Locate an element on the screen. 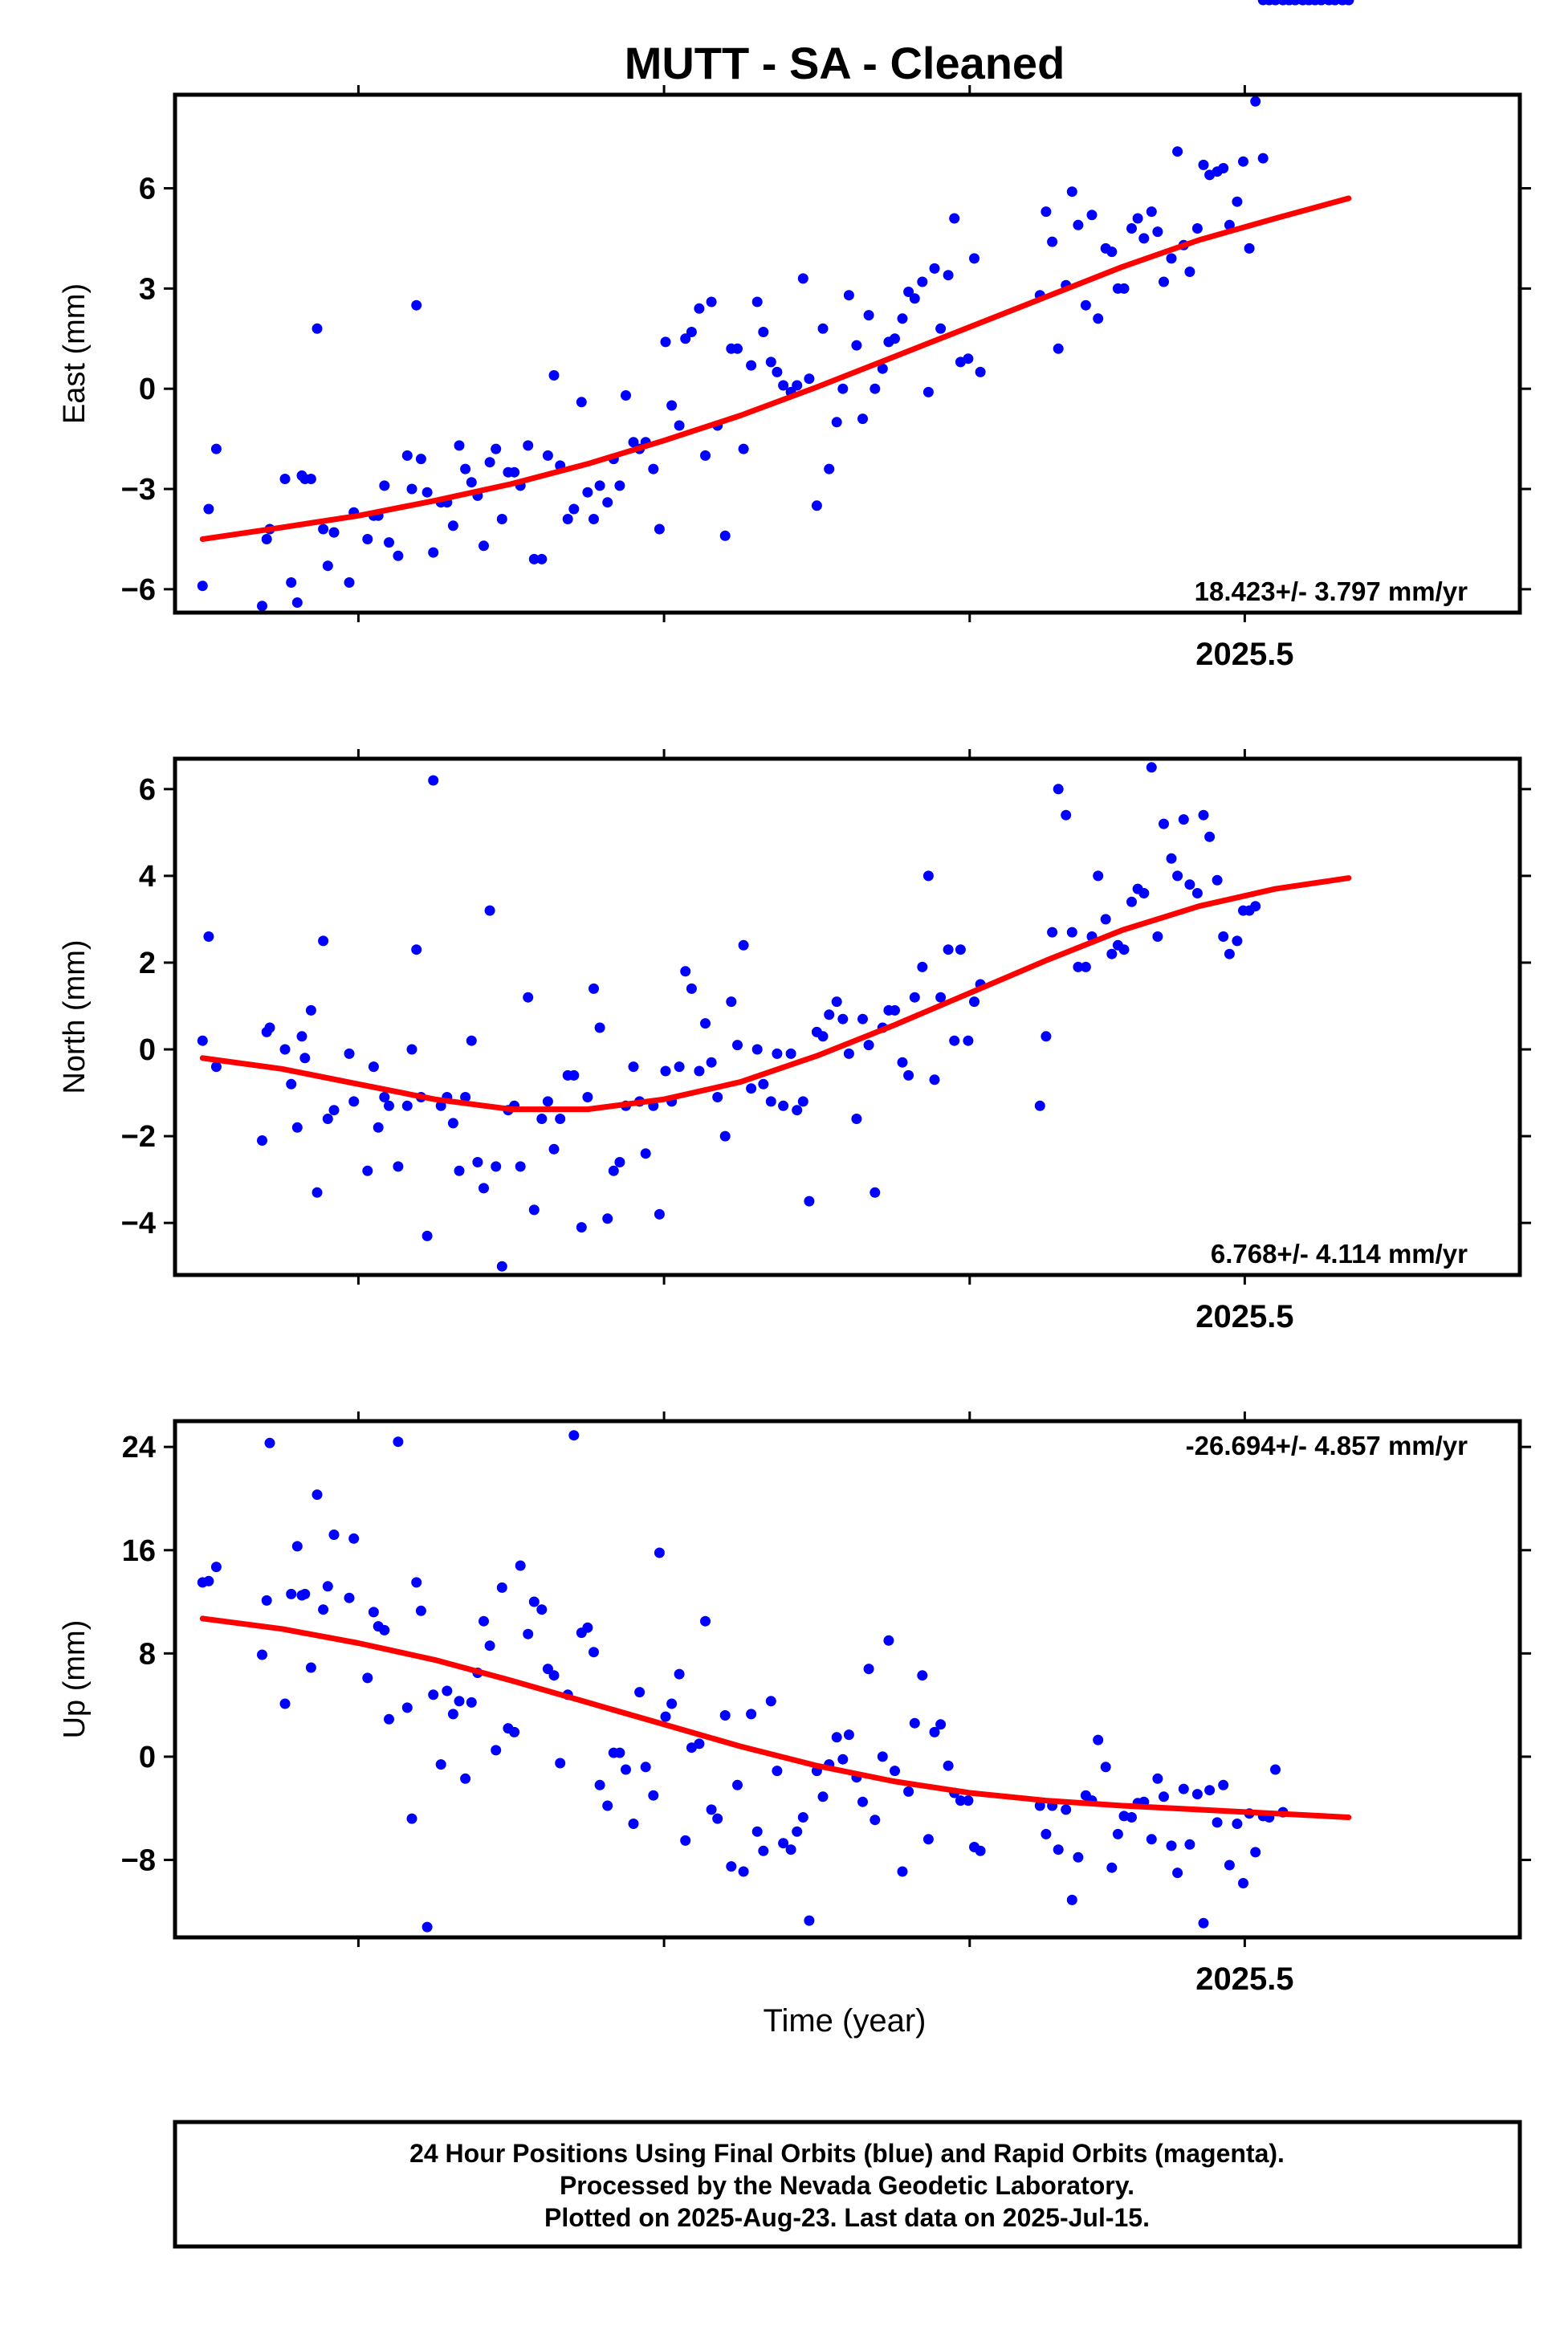 This screenshot has height=2334, width=1568. east-rate-label: 18.423+/- 3.797 mm/yr is located at coordinates (1331, 591).